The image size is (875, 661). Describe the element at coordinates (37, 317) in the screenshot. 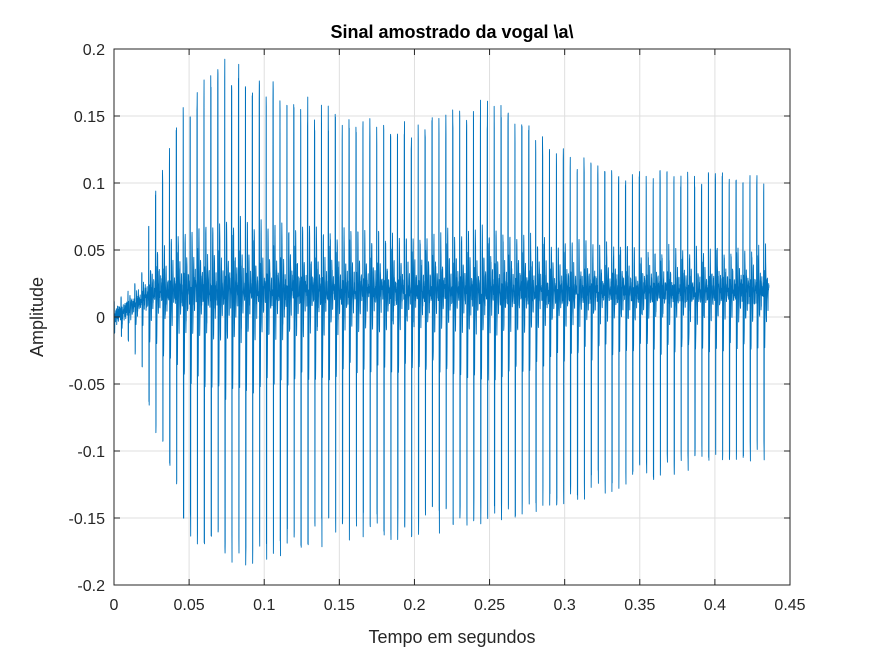

I see `y-axis-label: Amplitude` at that location.